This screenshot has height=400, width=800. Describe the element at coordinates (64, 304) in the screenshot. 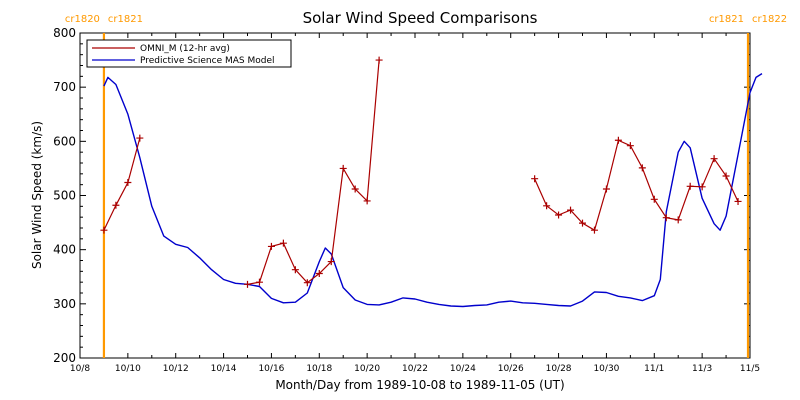

I see `y-tick-label: 300` at that location.